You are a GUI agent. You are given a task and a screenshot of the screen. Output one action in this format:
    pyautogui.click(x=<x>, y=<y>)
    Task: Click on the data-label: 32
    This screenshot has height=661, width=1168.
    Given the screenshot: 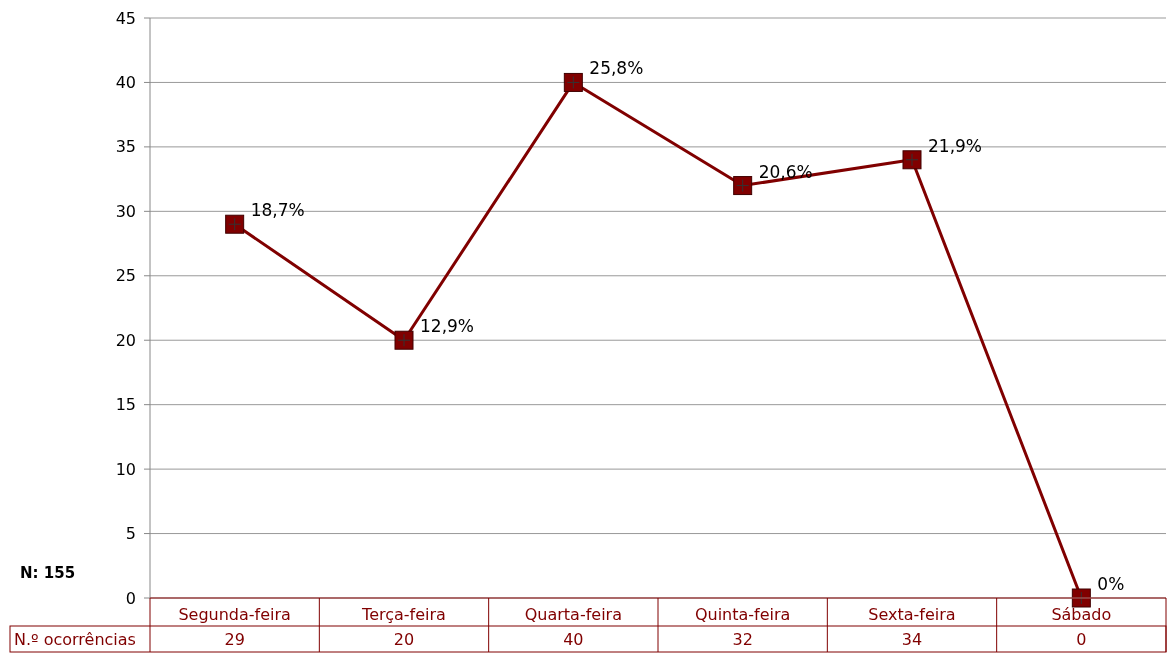 What is the action you would take?
    pyautogui.click(x=742, y=639)
    